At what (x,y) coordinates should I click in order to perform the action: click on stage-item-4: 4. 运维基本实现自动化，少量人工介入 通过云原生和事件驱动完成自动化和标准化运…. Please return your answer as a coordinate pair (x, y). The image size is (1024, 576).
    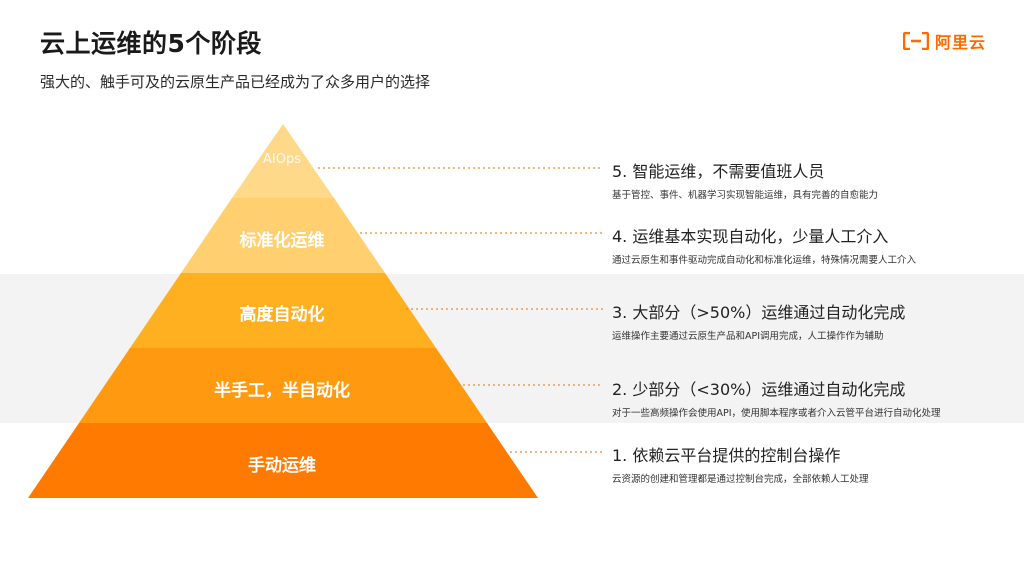
    Looking at the image, I should click on (764, 244).